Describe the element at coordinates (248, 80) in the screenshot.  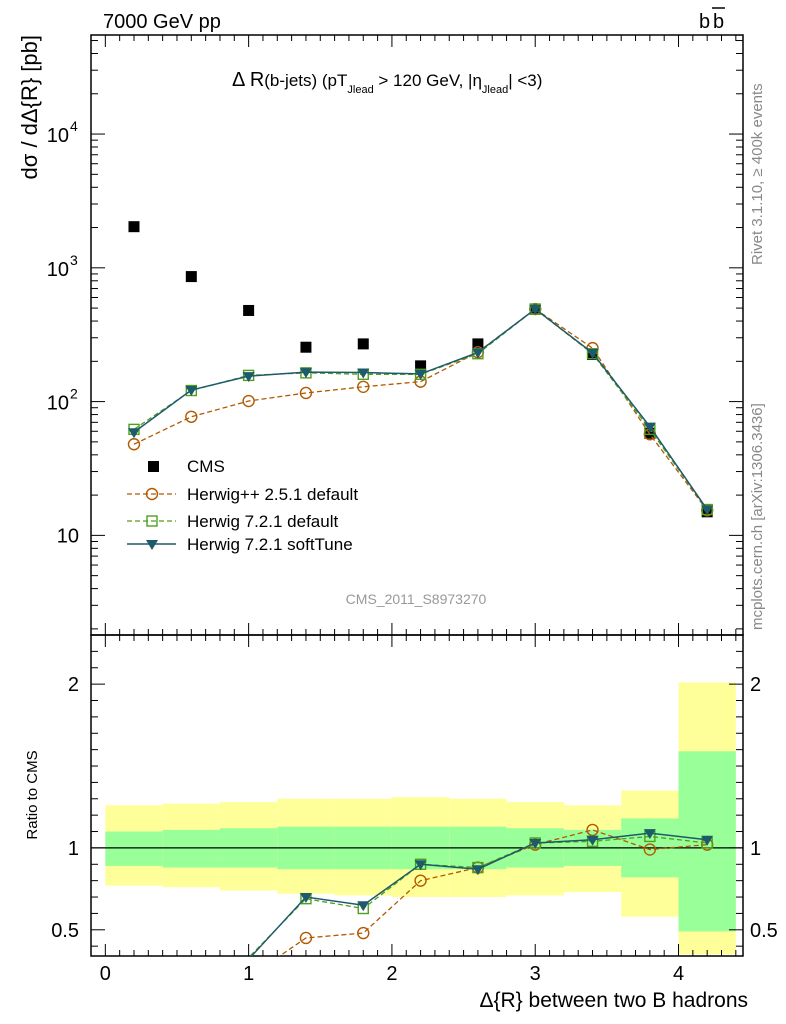
I see `title-prefix: Δ R` at that location.